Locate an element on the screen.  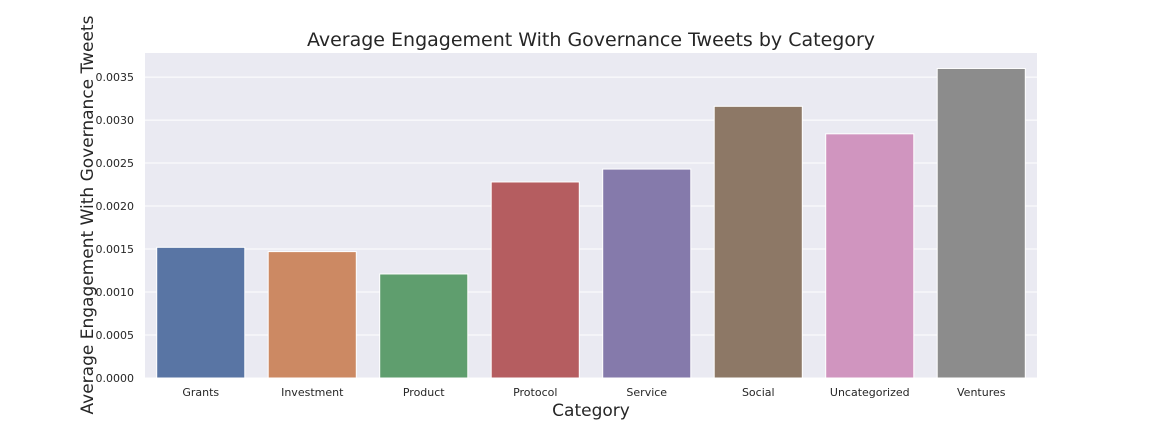
y-tick-label: 0.0020 is located at coordinates (115, 206).